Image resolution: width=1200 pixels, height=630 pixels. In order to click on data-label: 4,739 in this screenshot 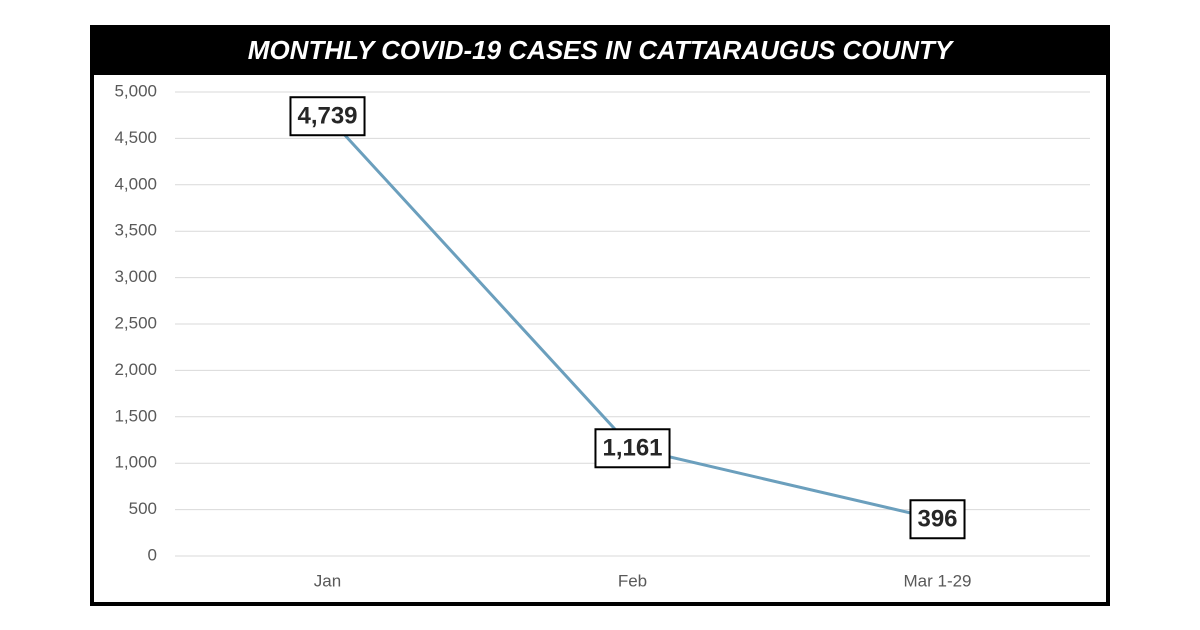, I will do `click(327, 116)`.